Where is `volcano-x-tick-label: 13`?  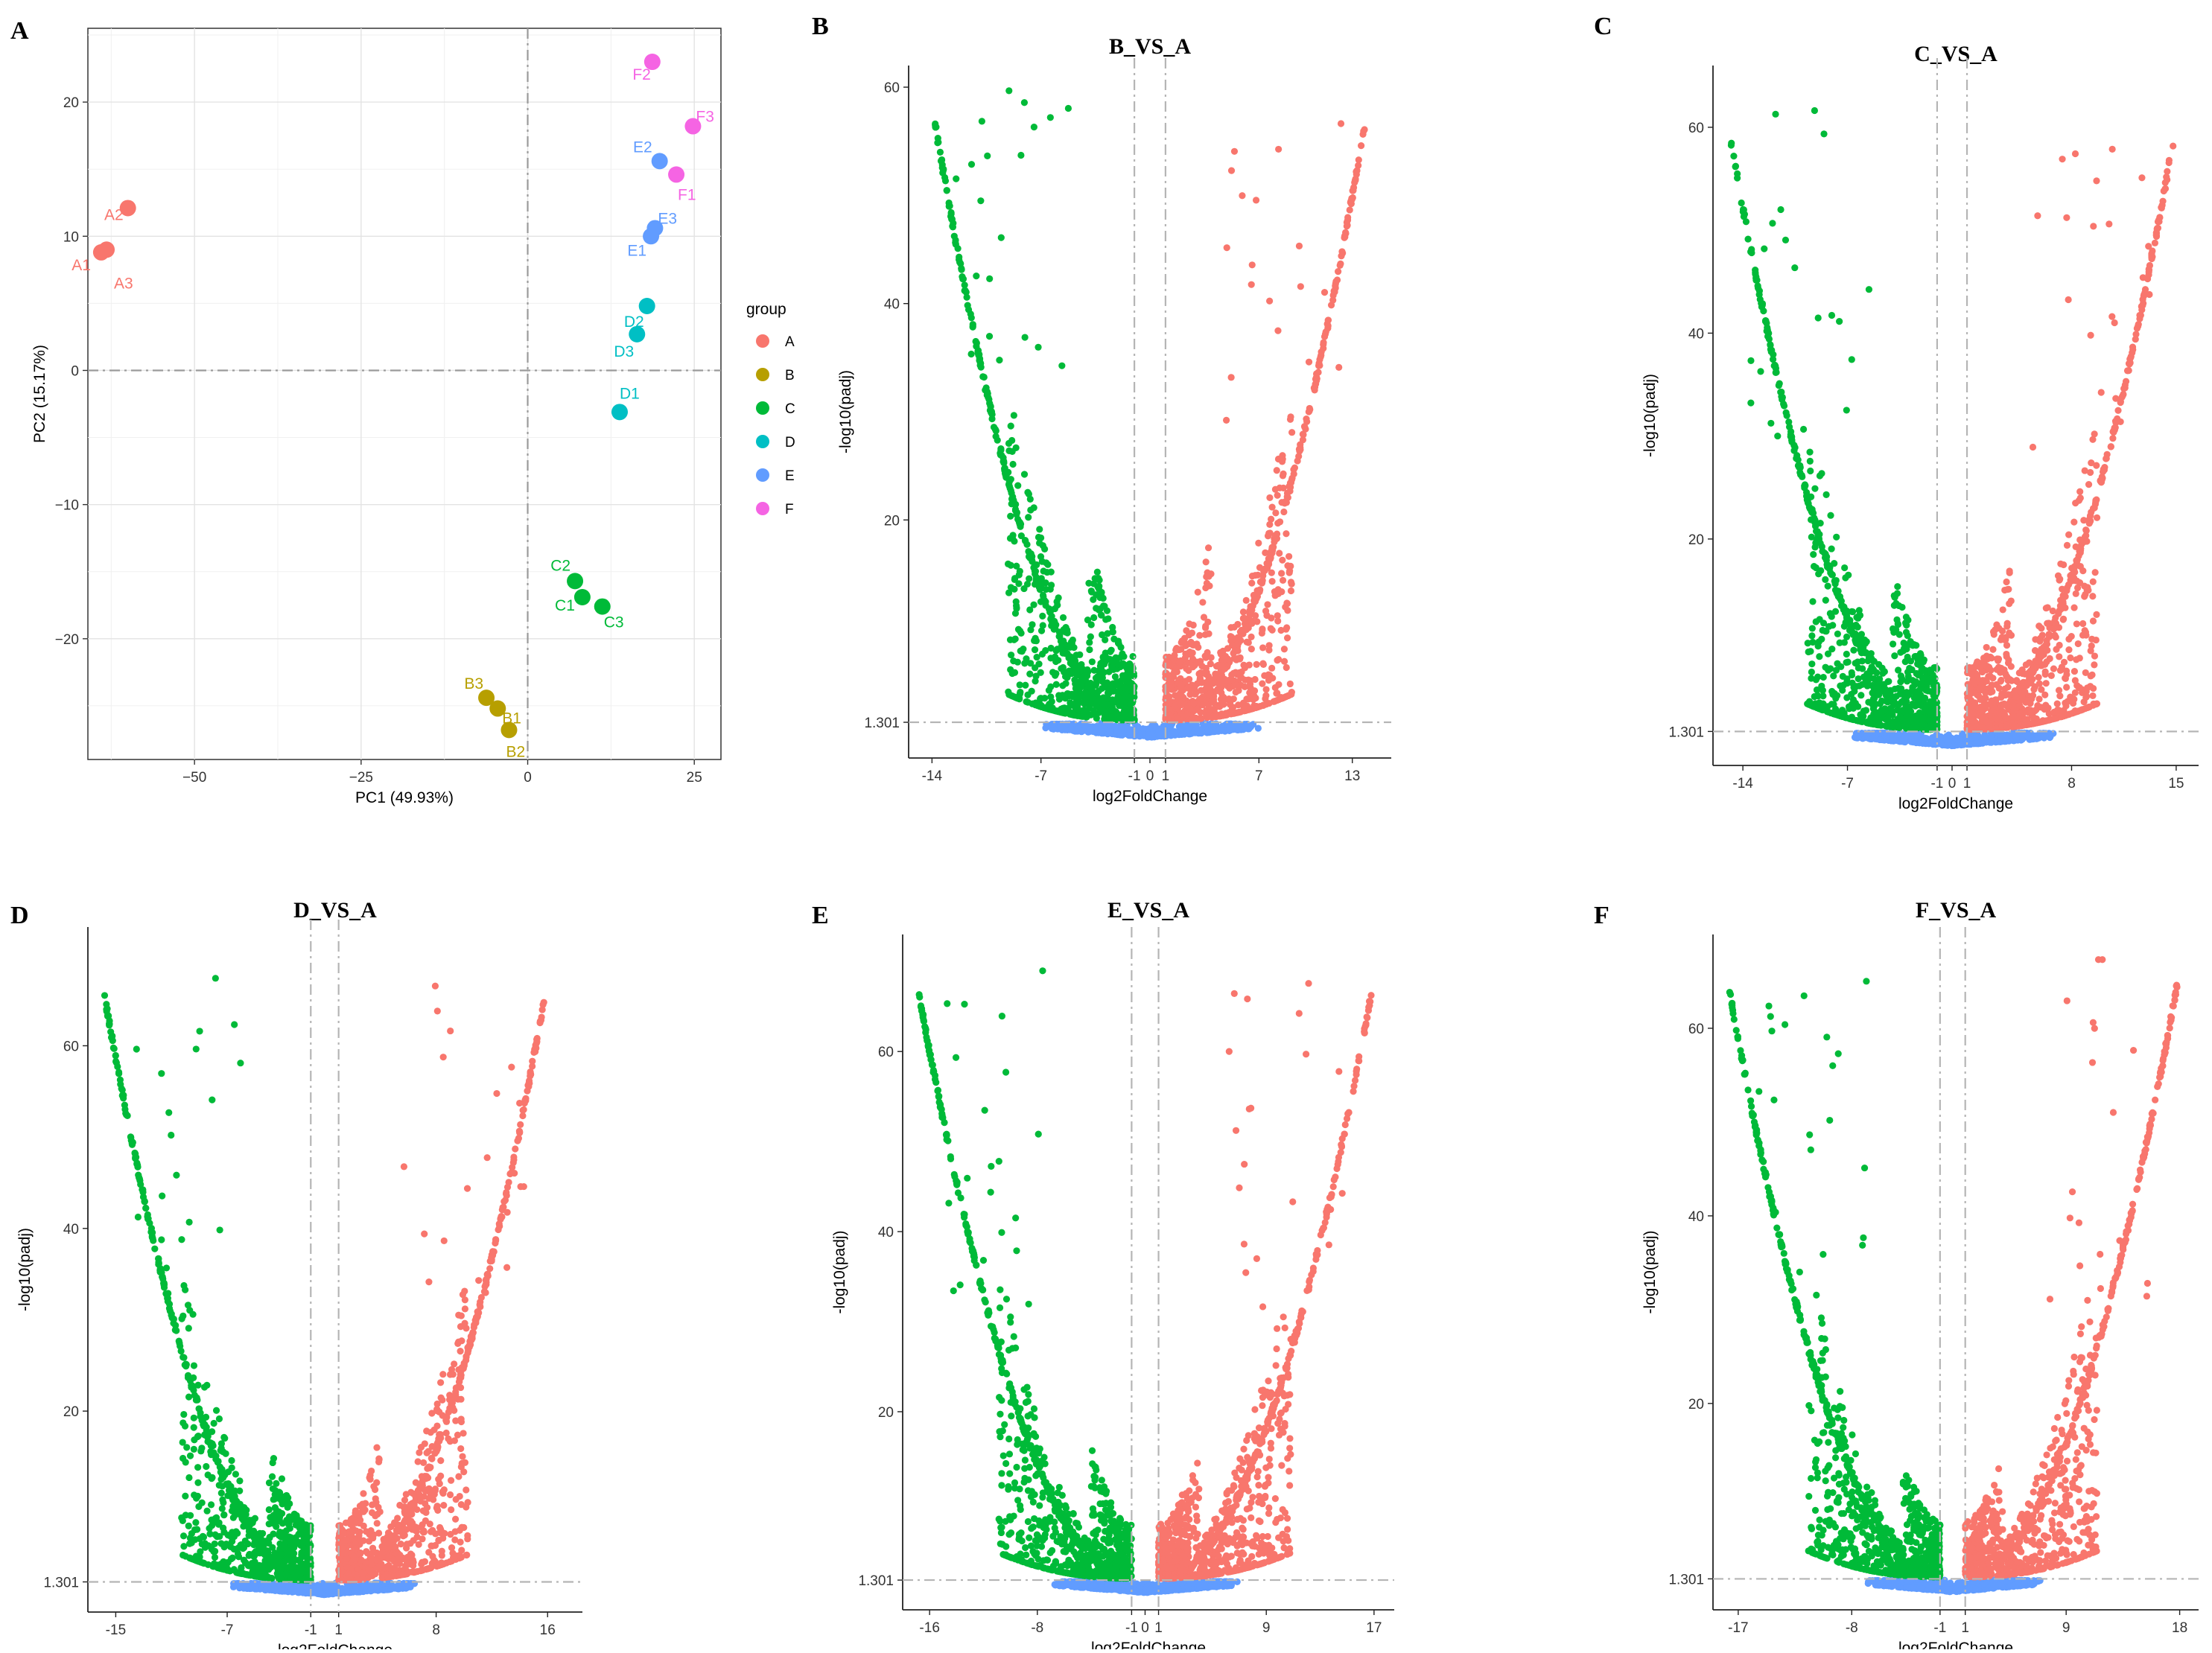 volcano-x-tick-label: 13 is located at coordinates (1352, 776).